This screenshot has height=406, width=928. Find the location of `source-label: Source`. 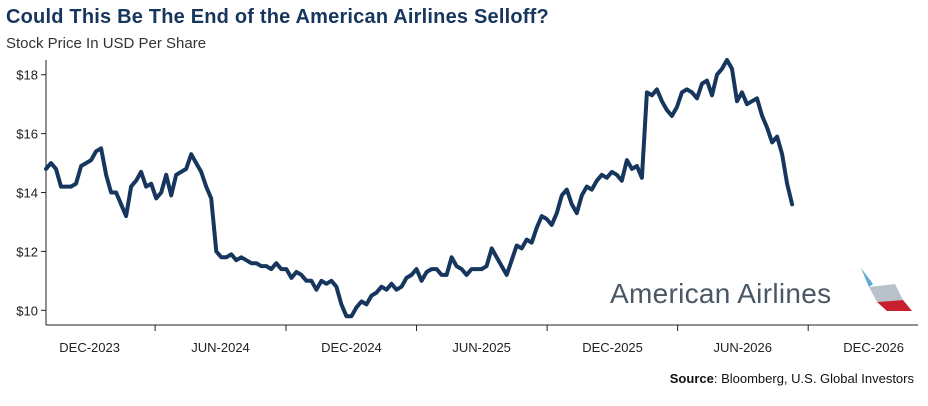

source-label: Source is located at coordinates (691, 378).